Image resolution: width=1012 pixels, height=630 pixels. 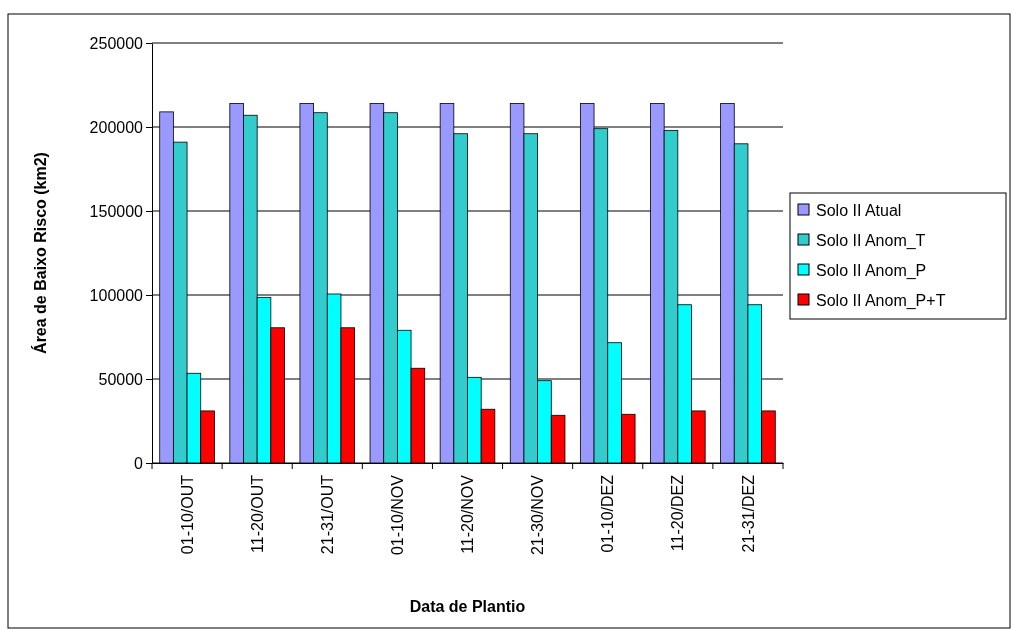 I want to click on x-tick-label: 01-10/DEZ, so click(x=608, y=513).